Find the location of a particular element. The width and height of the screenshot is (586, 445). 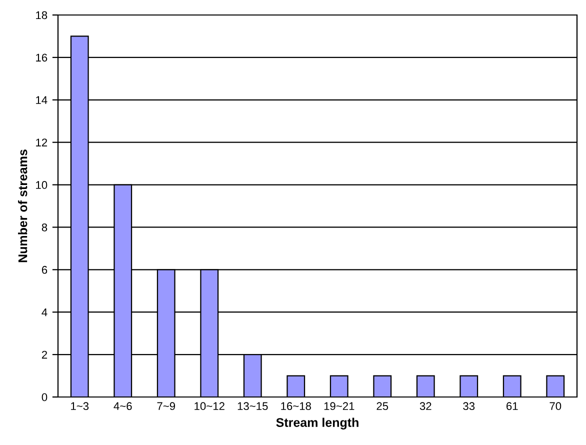

x-tick-label: 33 is located at coordinates (469, 406).